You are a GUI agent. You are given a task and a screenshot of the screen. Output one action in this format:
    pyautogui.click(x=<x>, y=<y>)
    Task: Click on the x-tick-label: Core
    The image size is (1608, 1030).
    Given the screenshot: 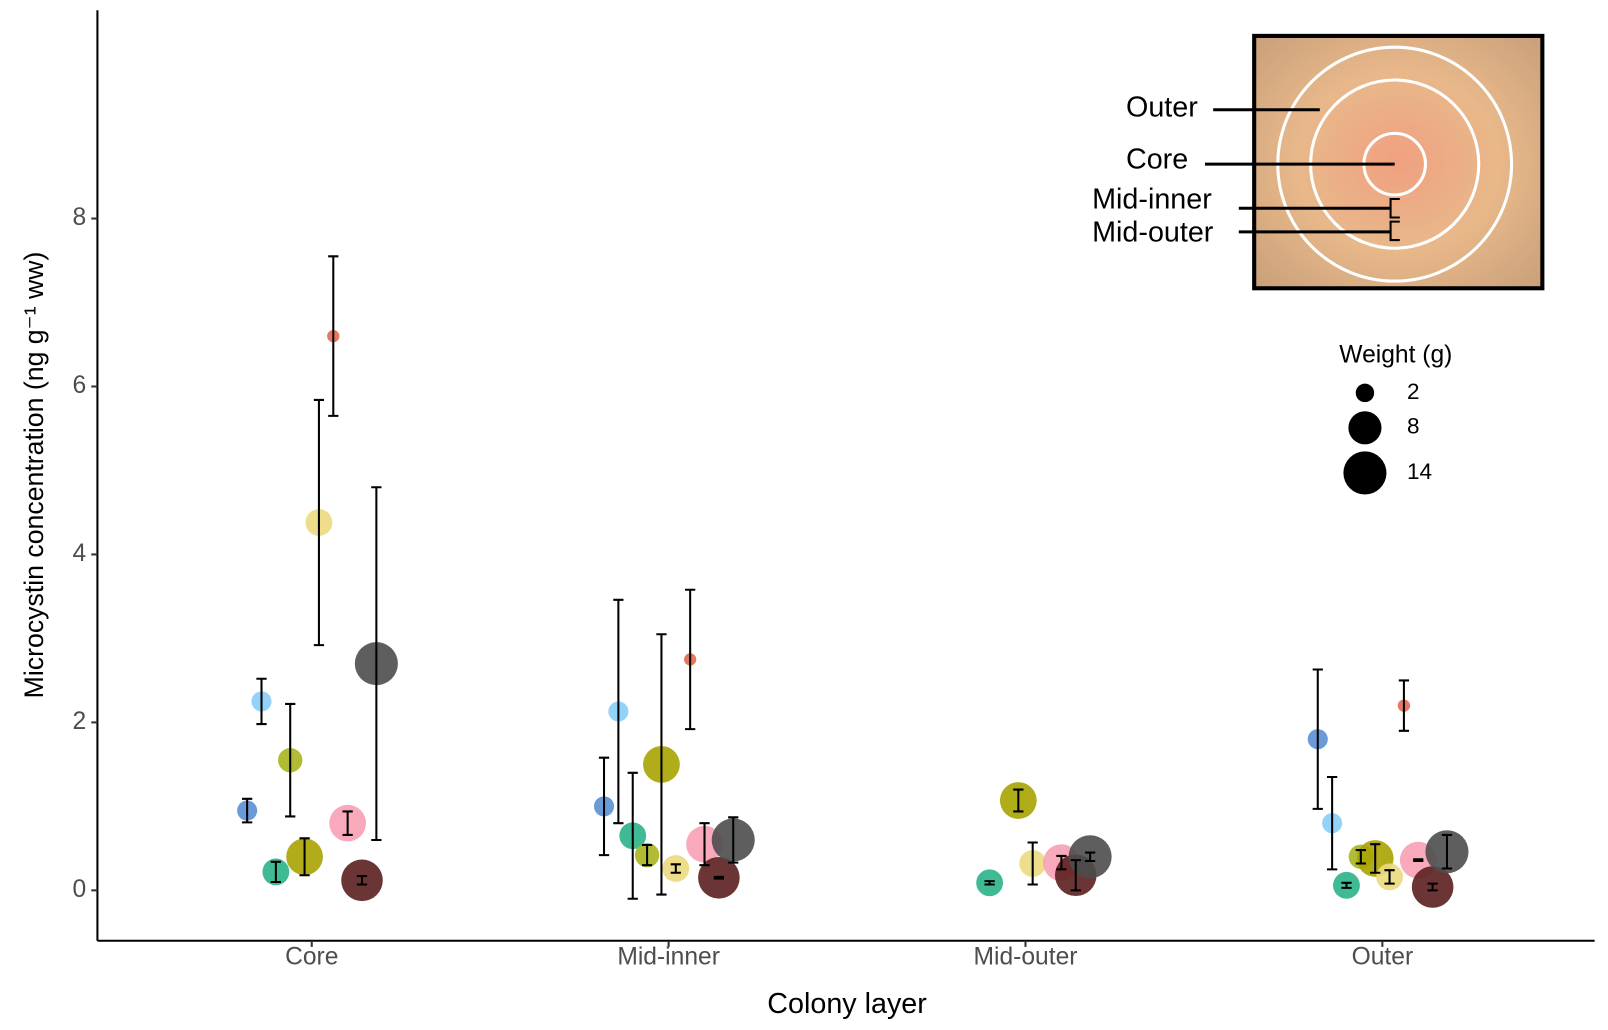 What is the action you would take?
    pyautogui.click(x=311, y=957)
    